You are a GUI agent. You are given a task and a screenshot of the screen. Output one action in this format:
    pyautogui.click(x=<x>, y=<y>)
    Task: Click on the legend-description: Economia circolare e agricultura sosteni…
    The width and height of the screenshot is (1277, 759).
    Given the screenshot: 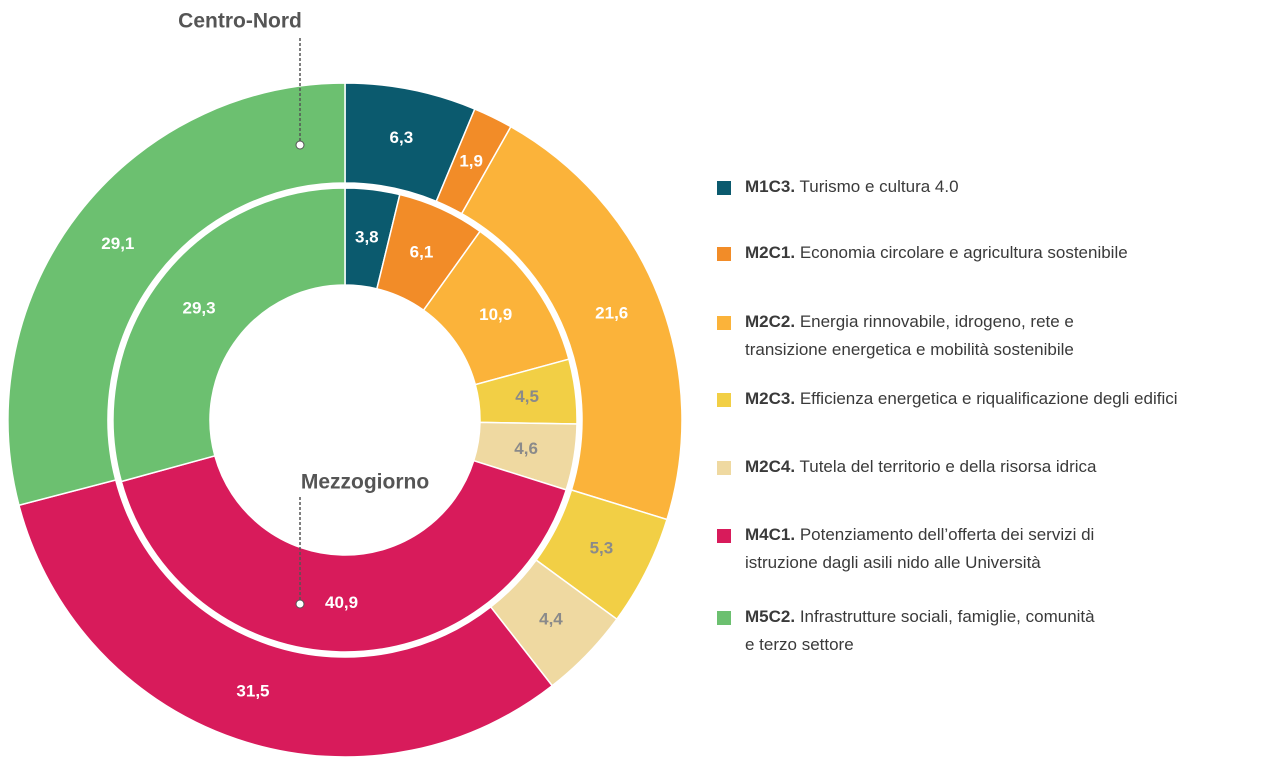 What is the action you would take?
    pyautogui.click(x=963, y=252)
    